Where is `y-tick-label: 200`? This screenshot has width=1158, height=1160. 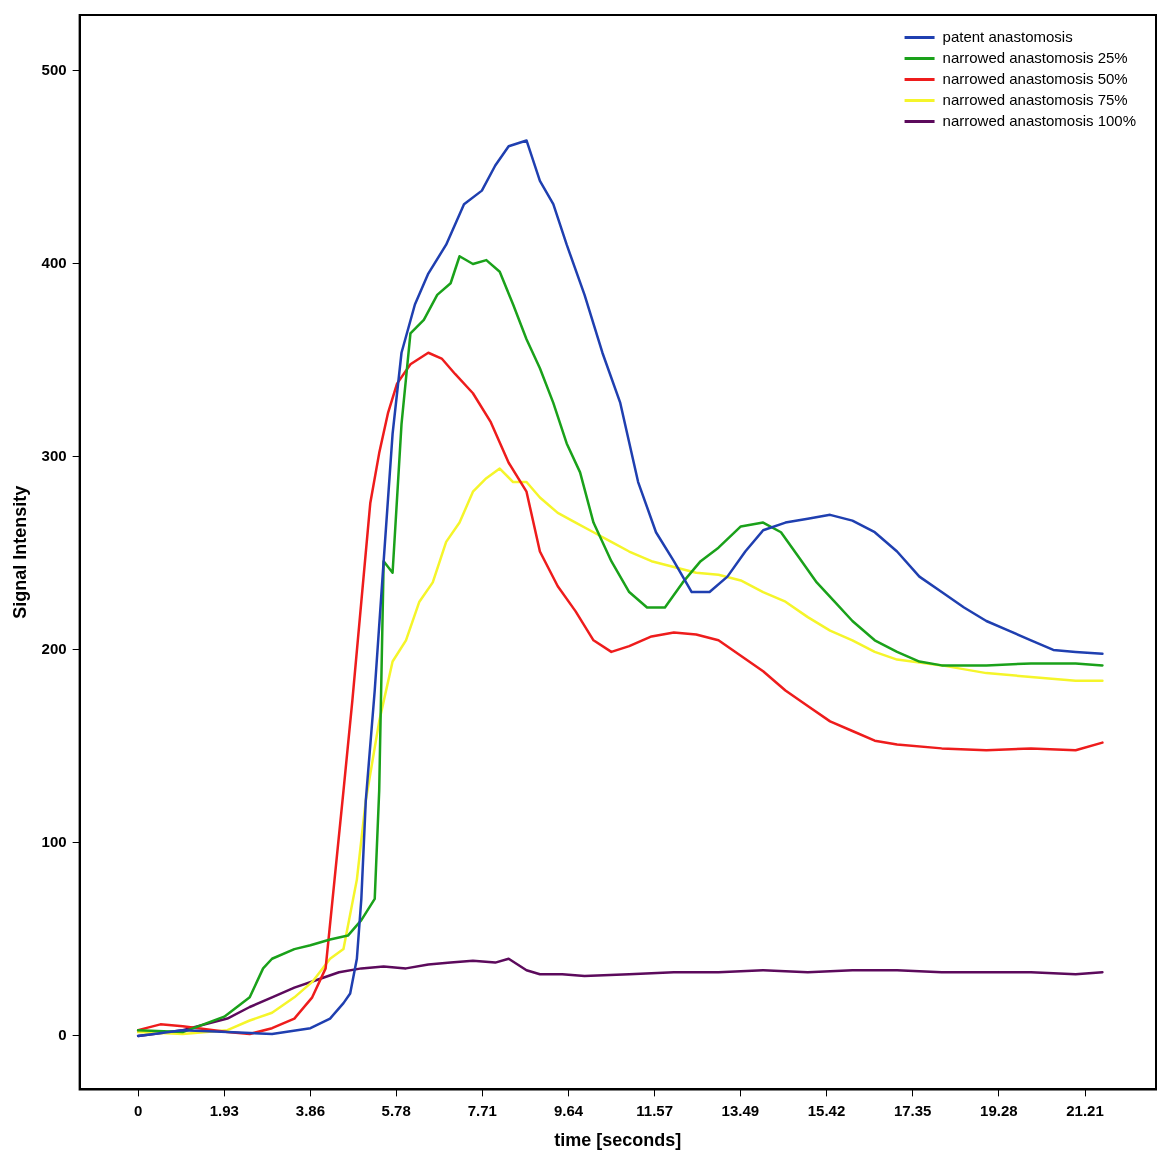 y-tick-label: 200 is located at coordinates (54, 649).